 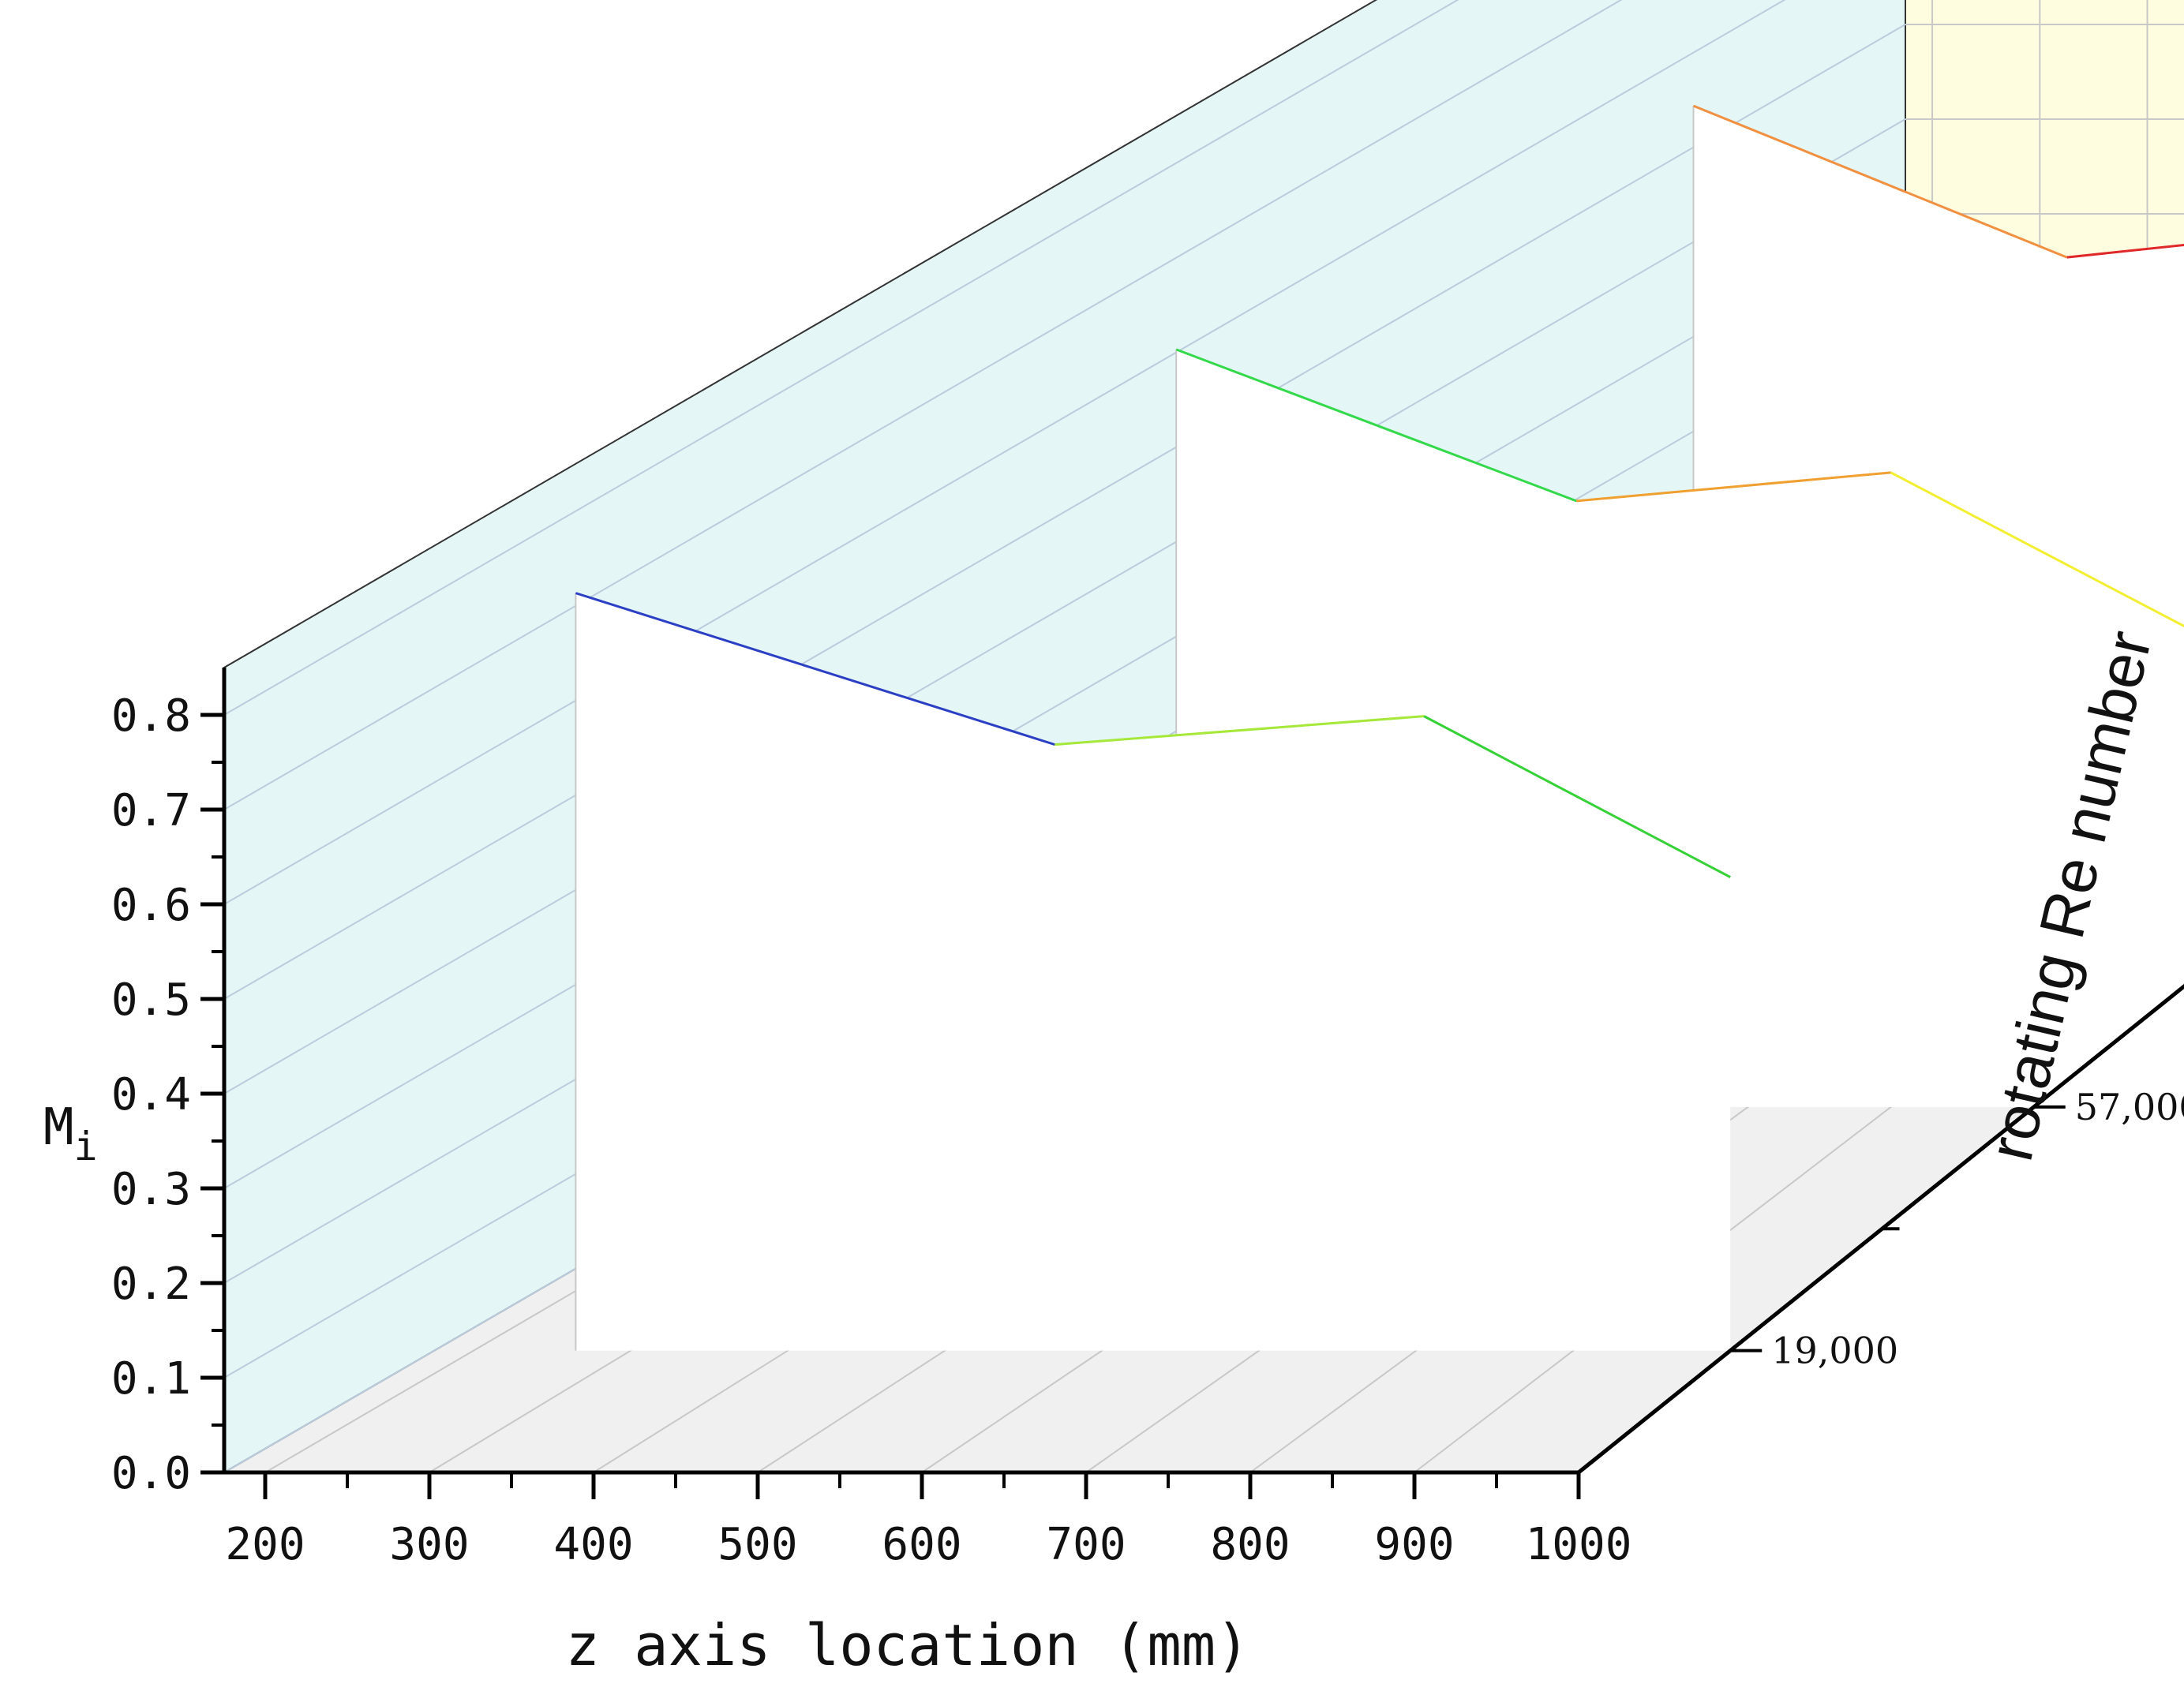 What do you see at coordinates (757, 1544) in the screenshot?
I see `x-tick-label: 500` at bounding box center [757, 1544].